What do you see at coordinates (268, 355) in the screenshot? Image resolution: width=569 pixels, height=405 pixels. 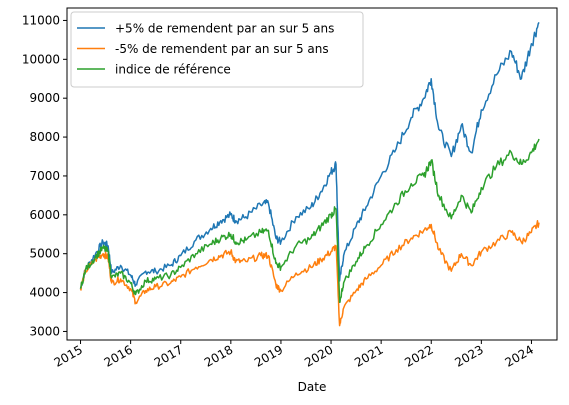 I see `x-tick-label: 2019` at bounding box center [268, 355].